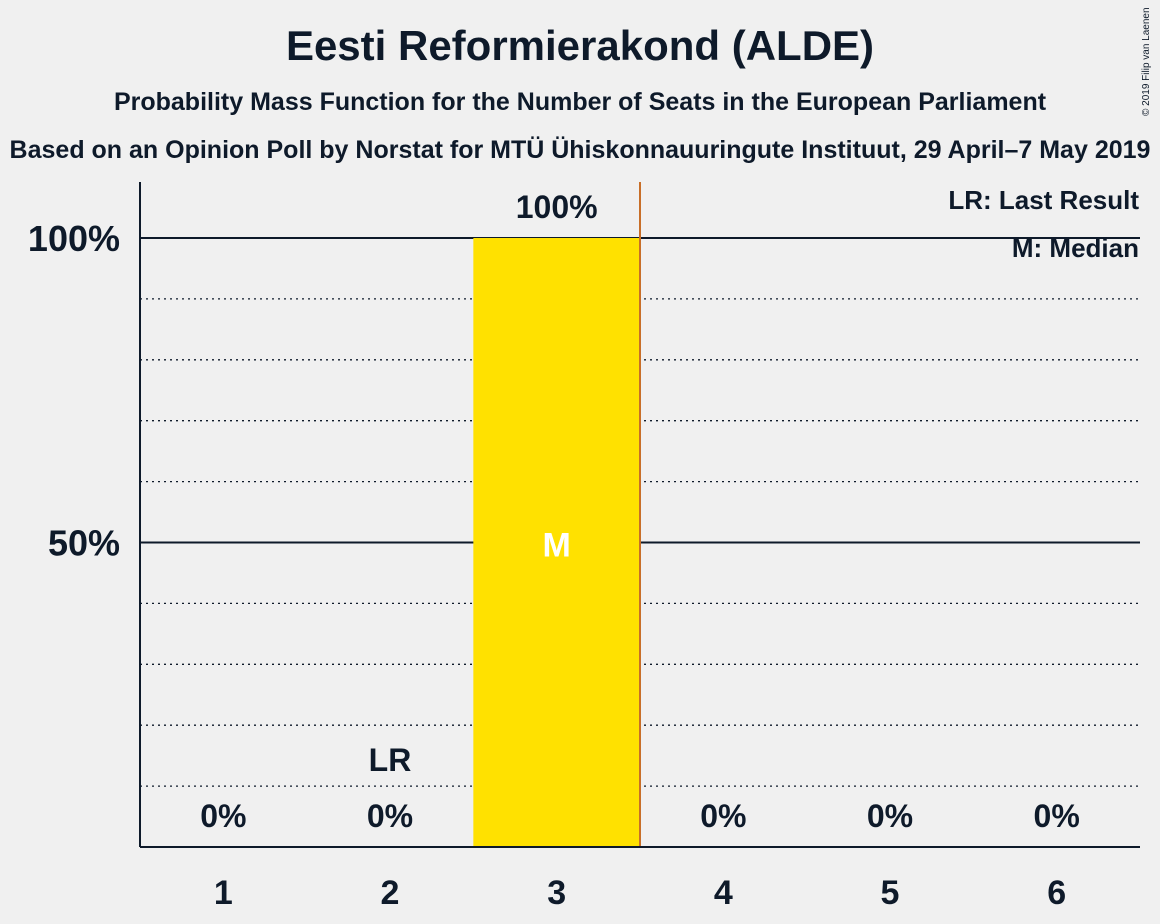  What do you see at coordinates (1043, 200) in the screenshot?
I see `legend-last-result: LR: Last Result` at bounding box center [1043, 200].